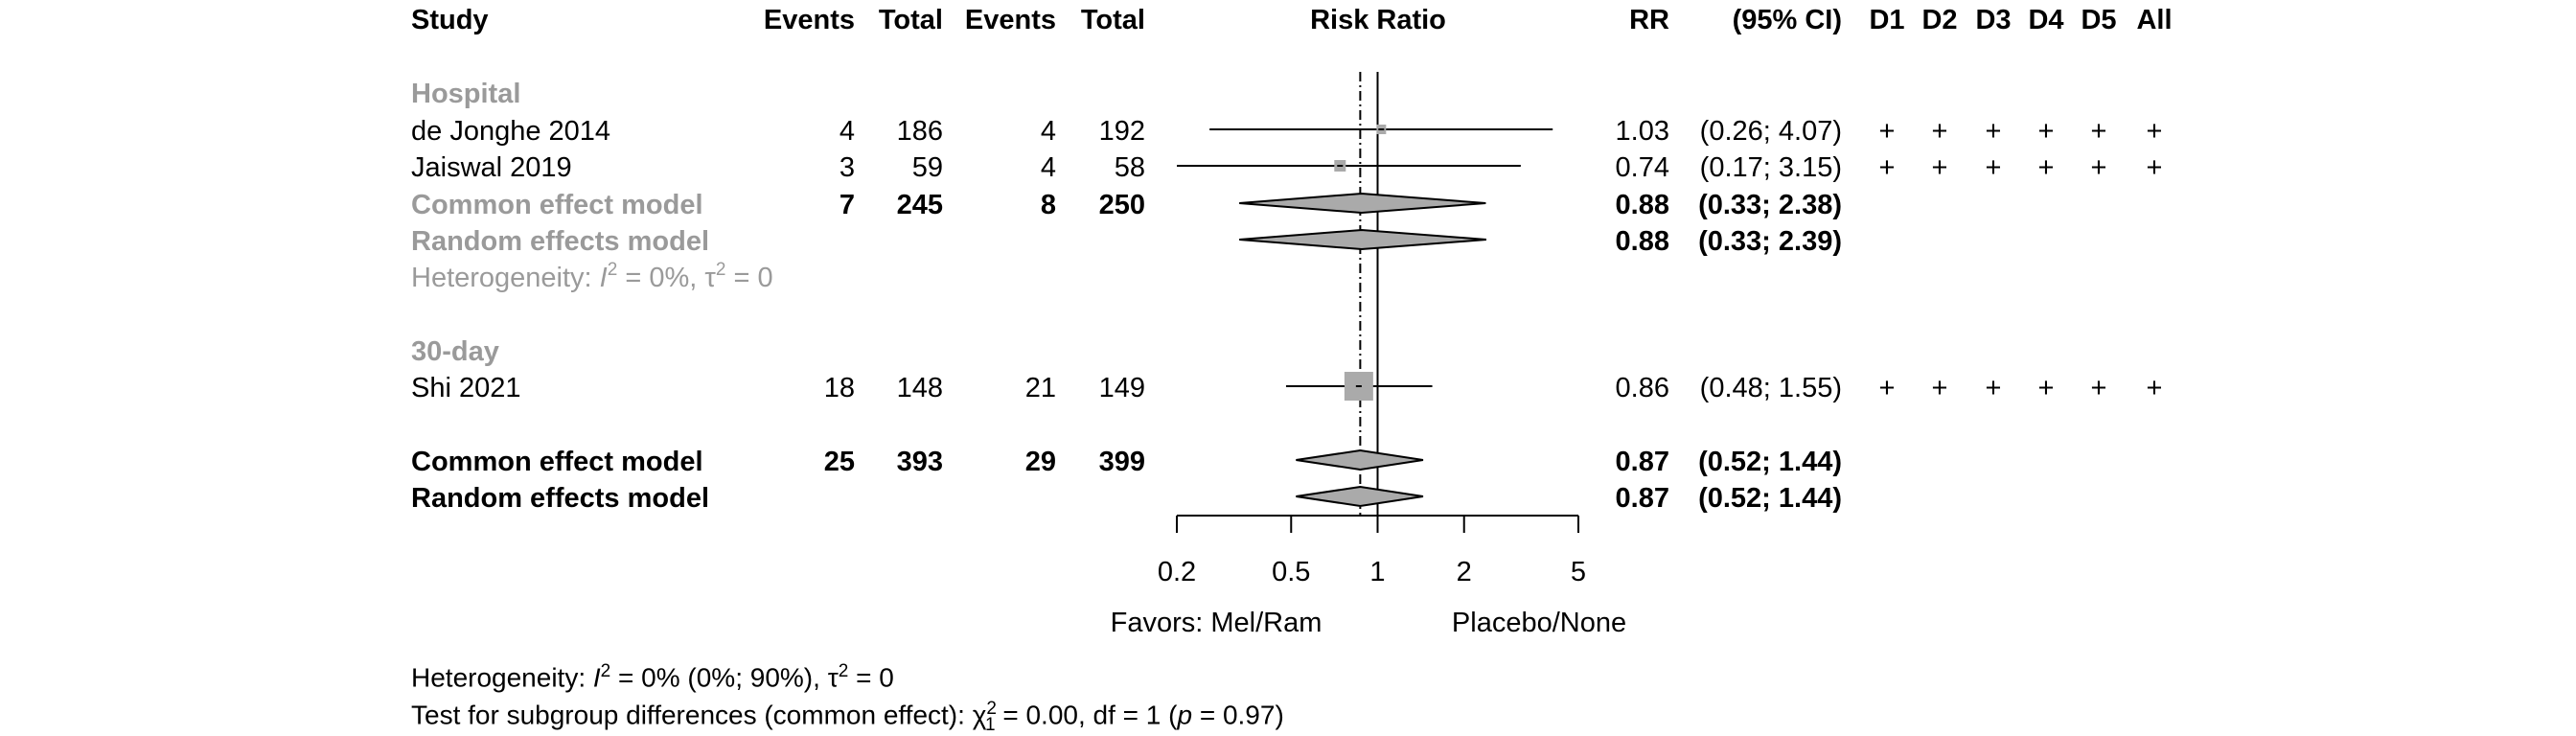  Describe the element at coordinates (466, 388) in the screenshot. I see `study-name: Shi 2021` at that location.